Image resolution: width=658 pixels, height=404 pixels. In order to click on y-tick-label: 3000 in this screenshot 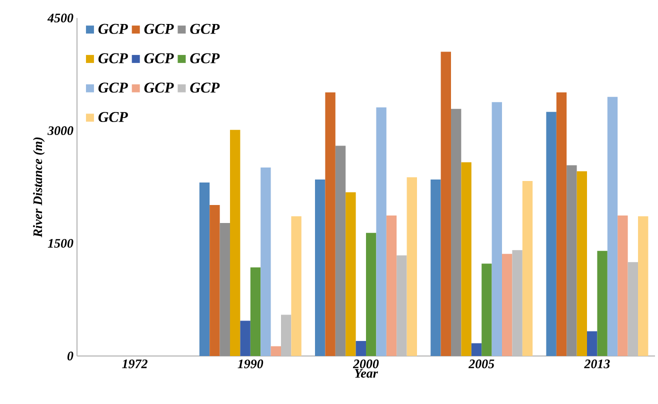, I will do `click(60, 131)`.